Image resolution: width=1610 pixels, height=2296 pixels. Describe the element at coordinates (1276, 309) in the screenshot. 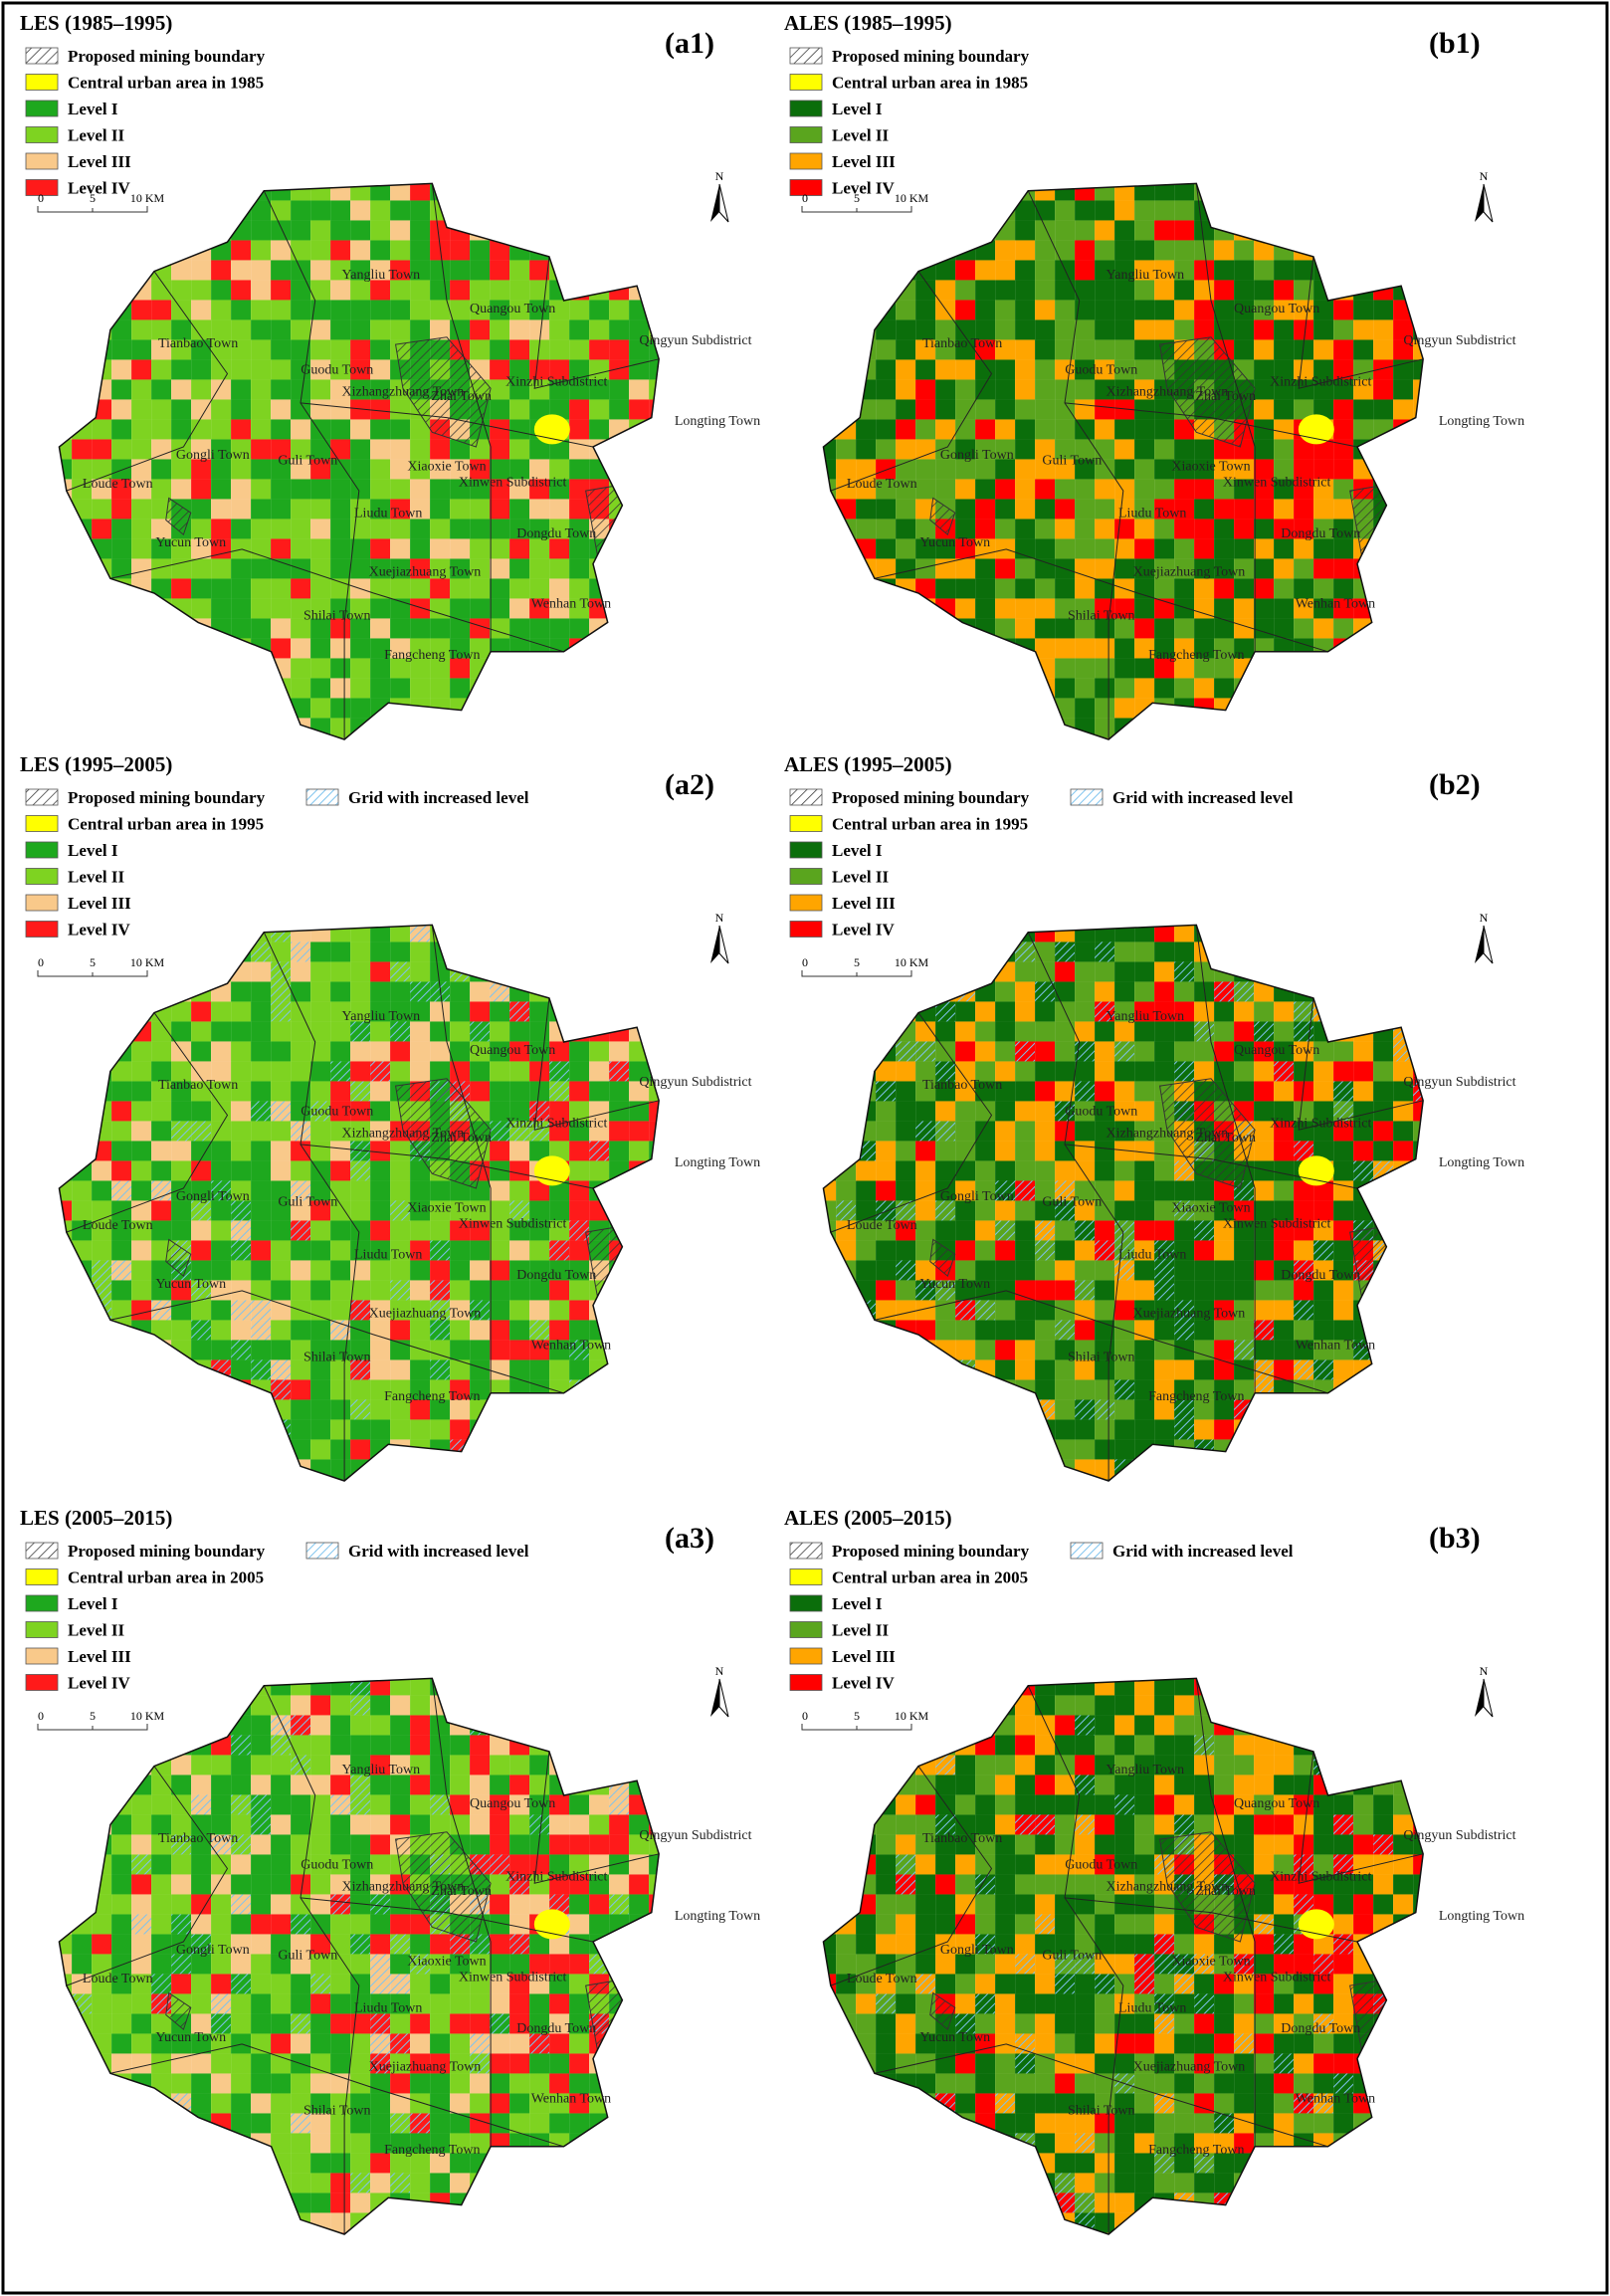

I see `town-label: Quangou Town` at that location.